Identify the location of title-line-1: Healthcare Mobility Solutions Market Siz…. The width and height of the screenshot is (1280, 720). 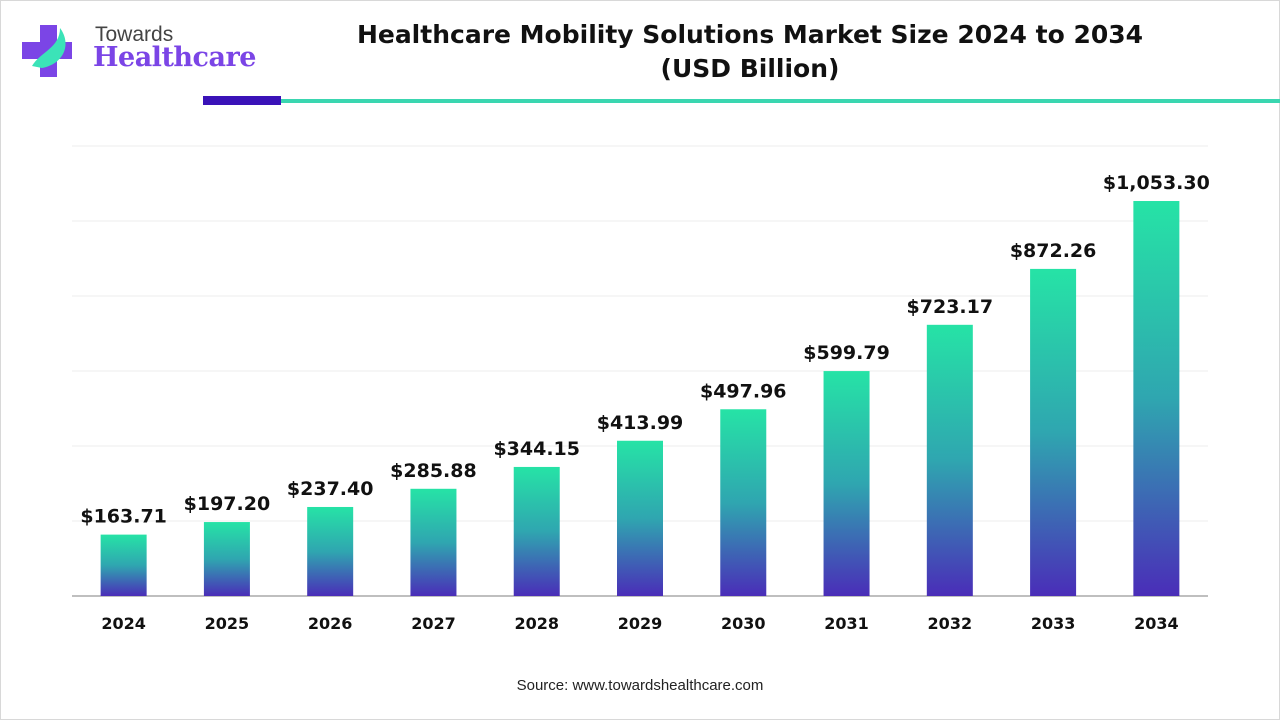
(750, 34).